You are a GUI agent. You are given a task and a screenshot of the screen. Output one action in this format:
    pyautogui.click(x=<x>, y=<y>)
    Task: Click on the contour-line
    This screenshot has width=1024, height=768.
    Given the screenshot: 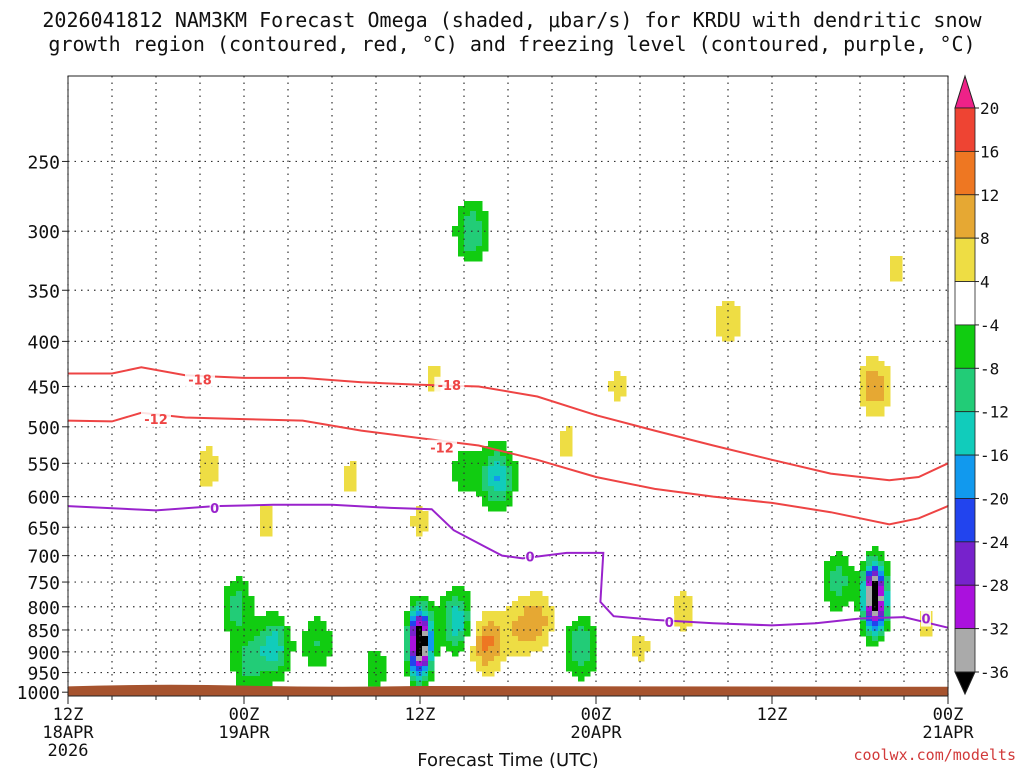 What is the action you would take?
    pyautogui.click(x=508, y=424)
    